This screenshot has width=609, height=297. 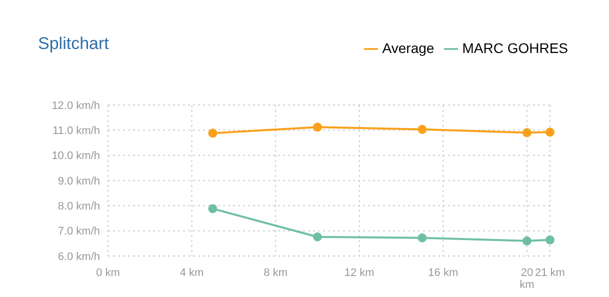 I want to click on x-tick-label: 21 km, so click(x=550, y=272).